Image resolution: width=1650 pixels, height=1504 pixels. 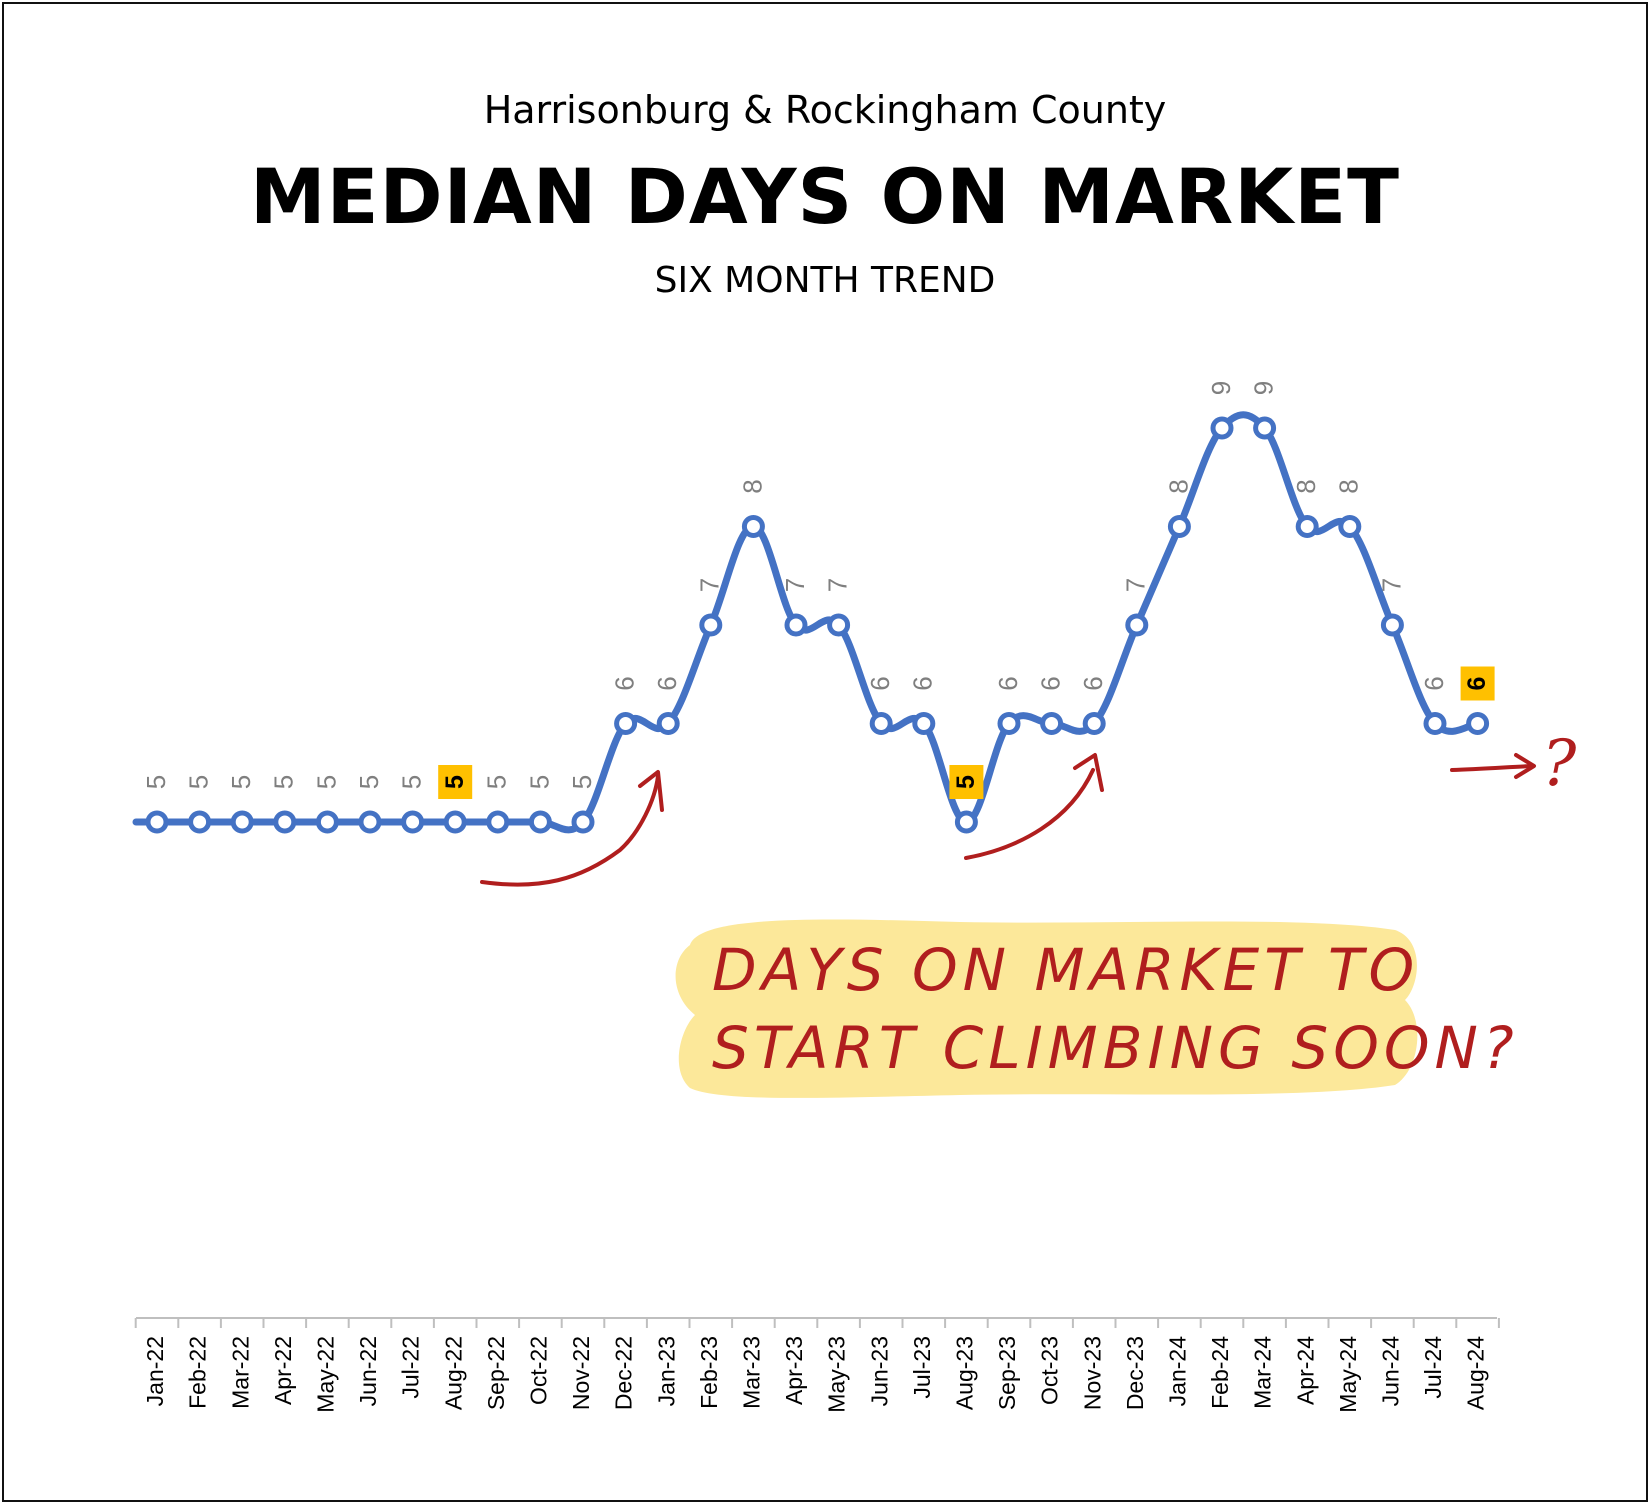 What do you see at coordinates (156, 782) in the screenshot?
I see `data-label-jan-22: 5` at bounding box center [156, 782].